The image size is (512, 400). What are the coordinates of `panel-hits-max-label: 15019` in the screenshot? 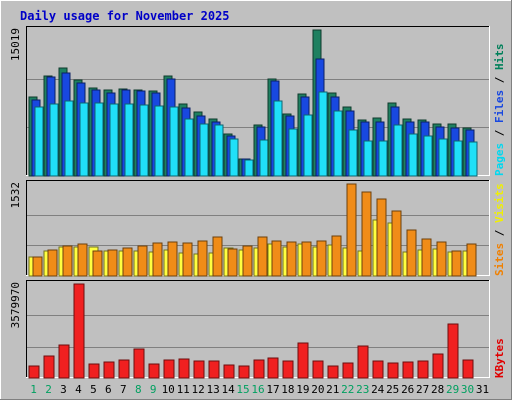 It's located at (15, 44).